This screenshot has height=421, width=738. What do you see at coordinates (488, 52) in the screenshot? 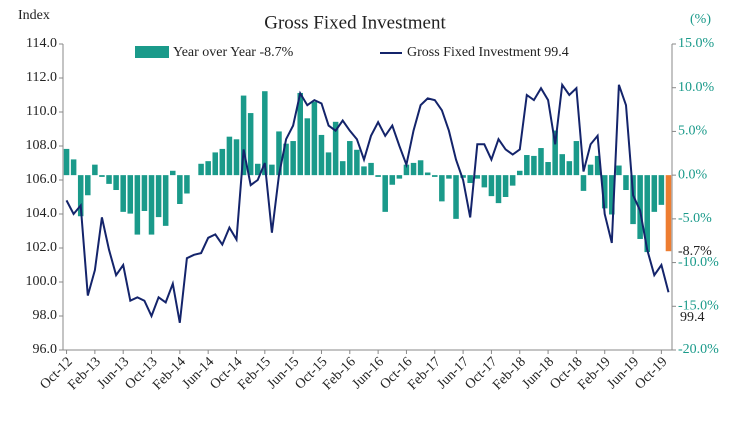
I see `legend-label: Gross Fixed Investment 99.4` at bounding box center [488, 52].